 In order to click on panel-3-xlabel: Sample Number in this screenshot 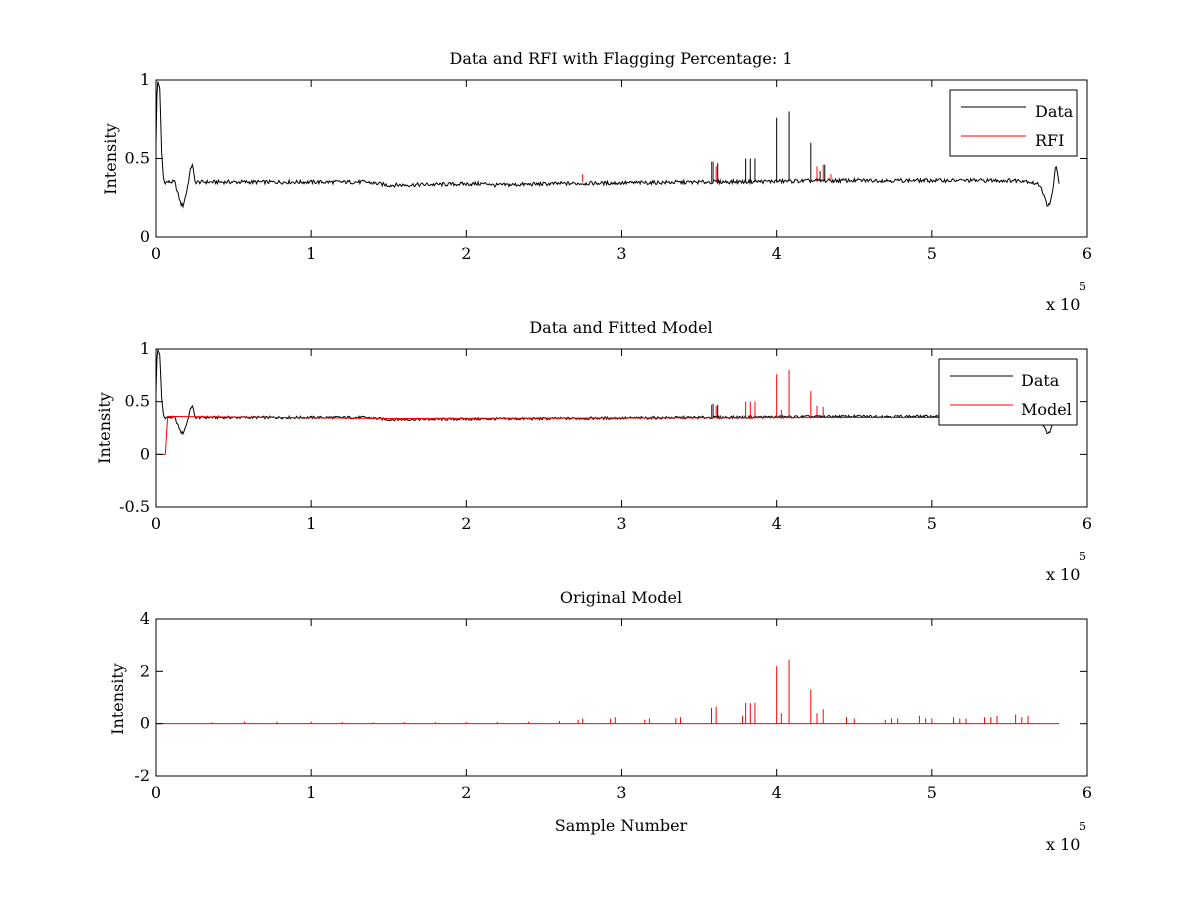, I will do `click(621, 825)`.